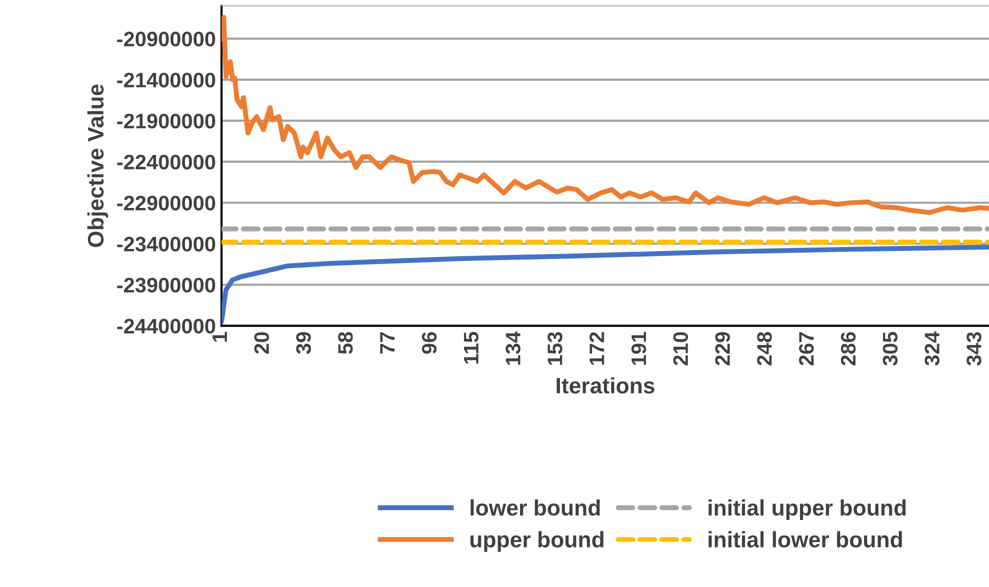  Describe the element at coordinates (345, 343) in the screenshot. I see `x-tick-label: 58` at that location.